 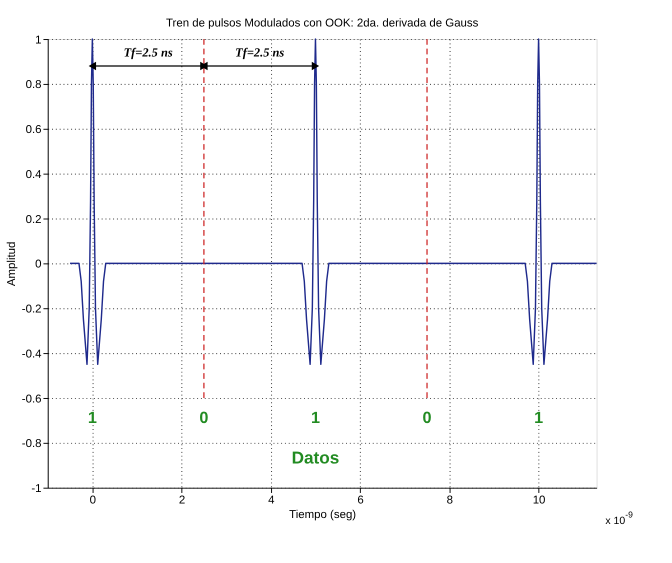 What do you see at coordinates (272, 500) in the screenshot?
I see `x-tick-label: 4` at bounding box center [272, 500].